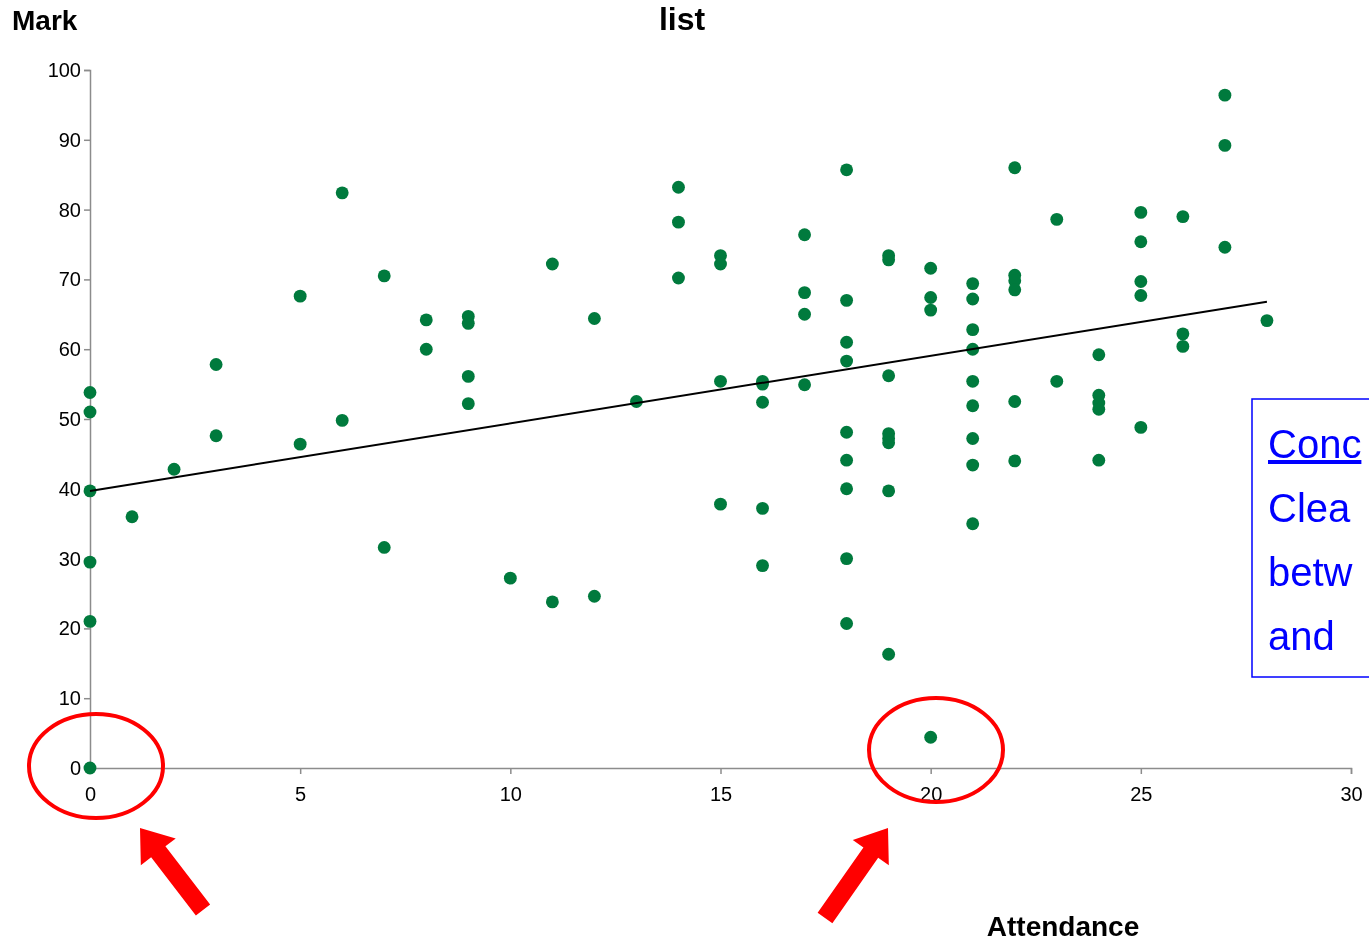  Describe the element at coordinates (1141, 794) in the screenshot. I see `x-tick-label: 25` at that location.